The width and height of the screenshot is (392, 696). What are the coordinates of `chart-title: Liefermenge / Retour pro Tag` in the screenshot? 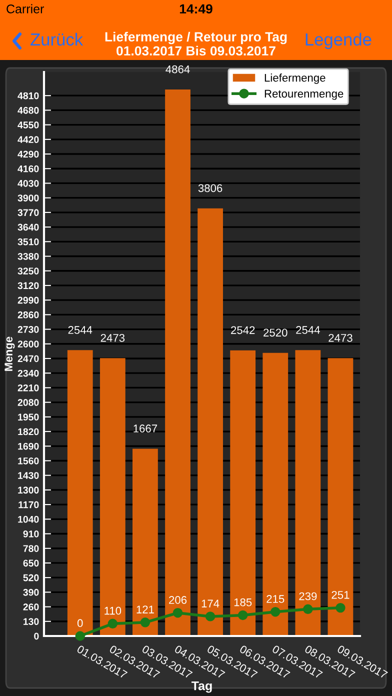 It's located at (196, 38).